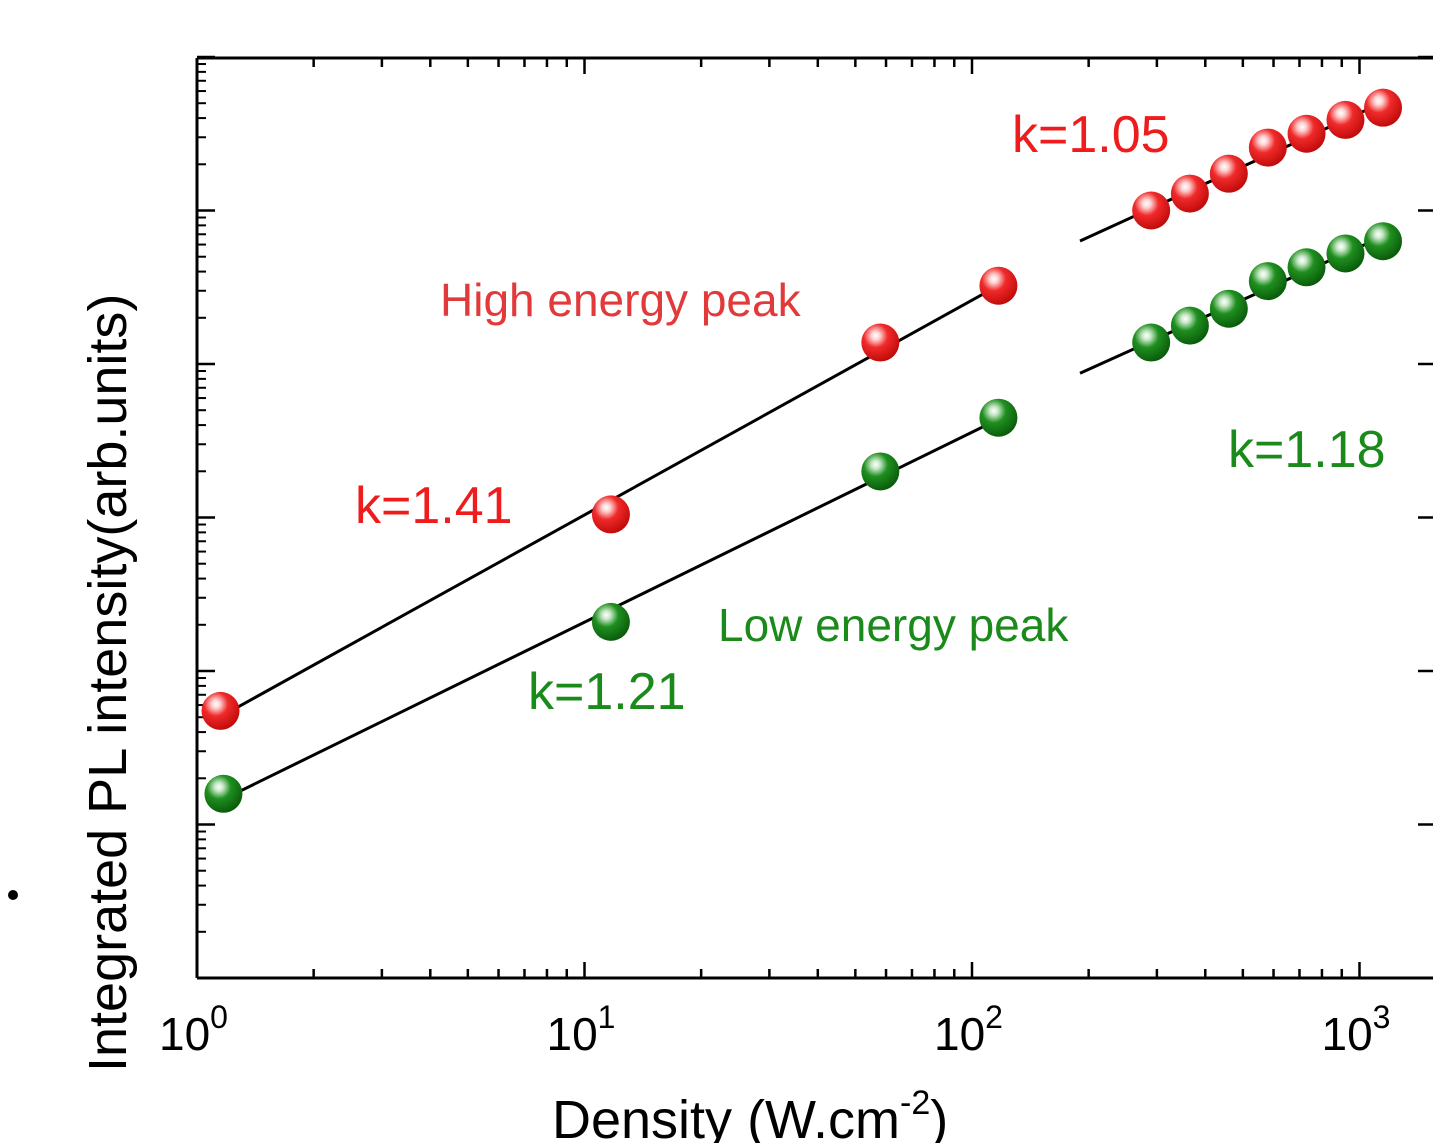 Image resolution: width=1433 pixels, height=1143 pixels. What do you see at coordinates (621, 300) in the screenshot?
I see `annotation-high-energy-peak: High energy peak` at bounding box center [621, 300].